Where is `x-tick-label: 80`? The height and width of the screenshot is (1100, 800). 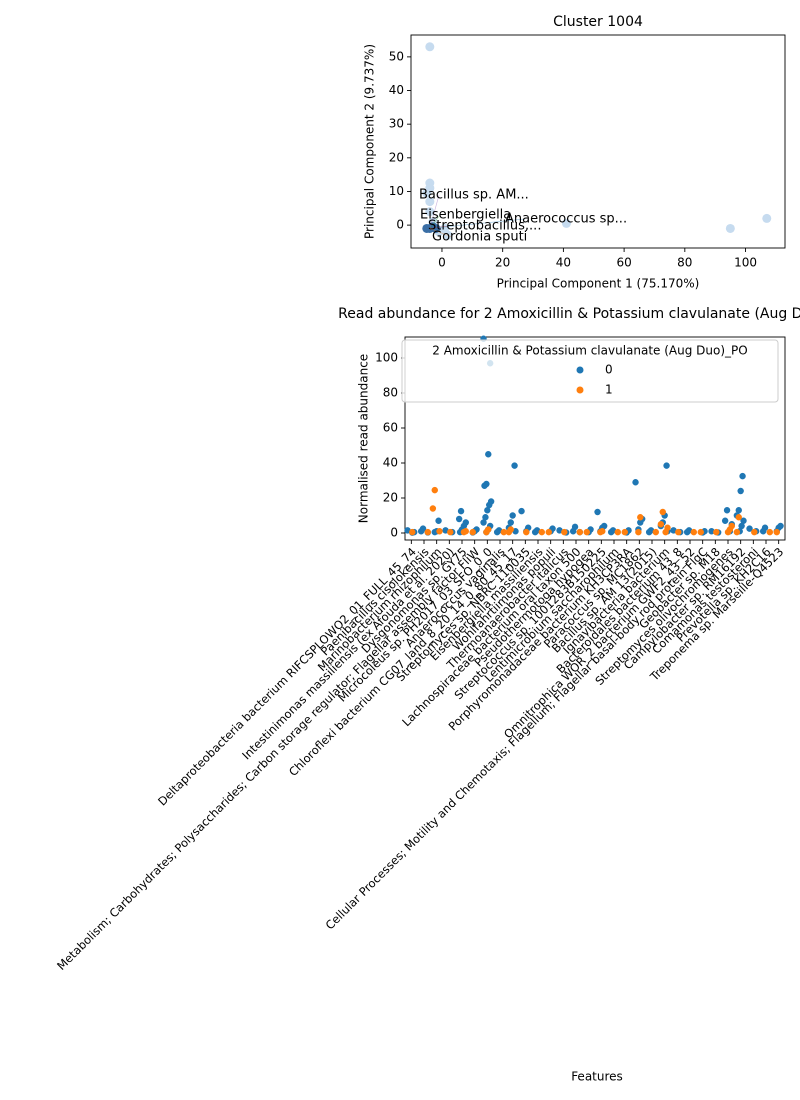 x-tick-label: 80 is located at coordinates (684, 263).